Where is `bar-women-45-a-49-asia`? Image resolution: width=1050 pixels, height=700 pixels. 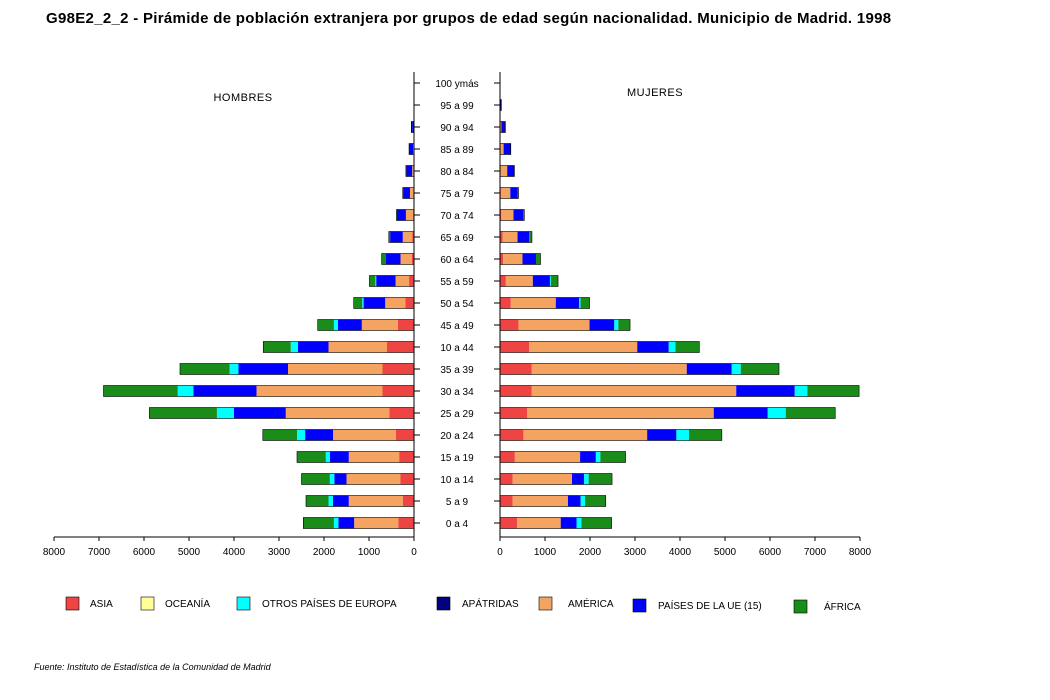 bar-women-45-a-49-asia is located at coordinates (509, 325).